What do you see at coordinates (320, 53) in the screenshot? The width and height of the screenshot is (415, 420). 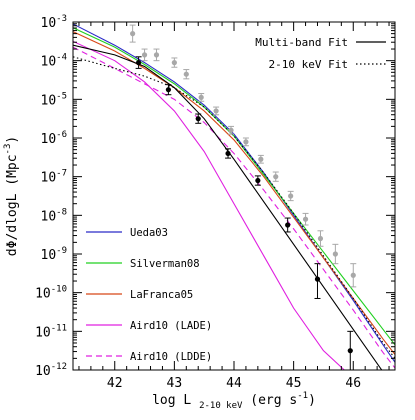 I see `fit-legend: Multi-band Fit 2-10 keV Fit` at bounding box center [320, 53].